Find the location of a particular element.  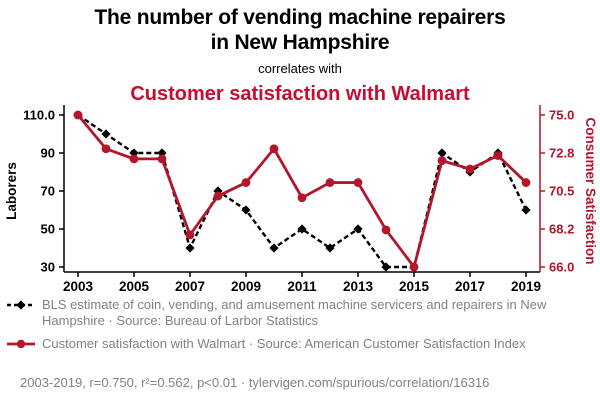

svg-text: 2011 is located at coordinates (302, 286).